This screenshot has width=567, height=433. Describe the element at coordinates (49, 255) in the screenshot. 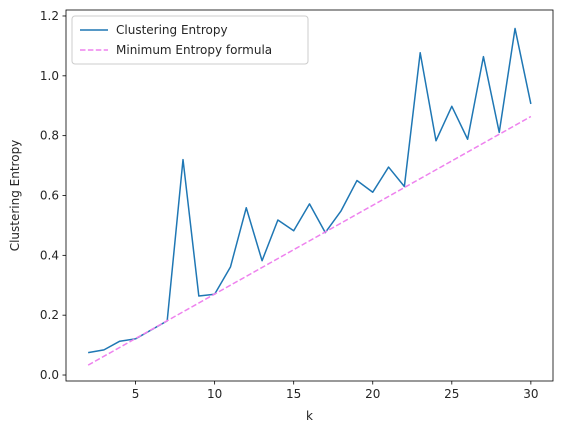

I see `y-tick-label: 0.4` at that location.